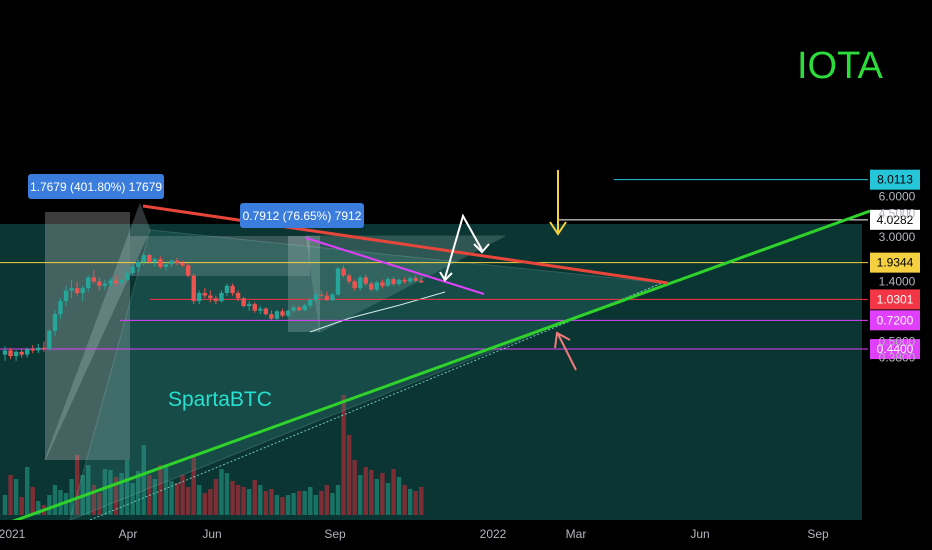 This screenshot has width=932, height=550. I want to click on y-axis-tick-label: 3.0000, so click(897, 237).